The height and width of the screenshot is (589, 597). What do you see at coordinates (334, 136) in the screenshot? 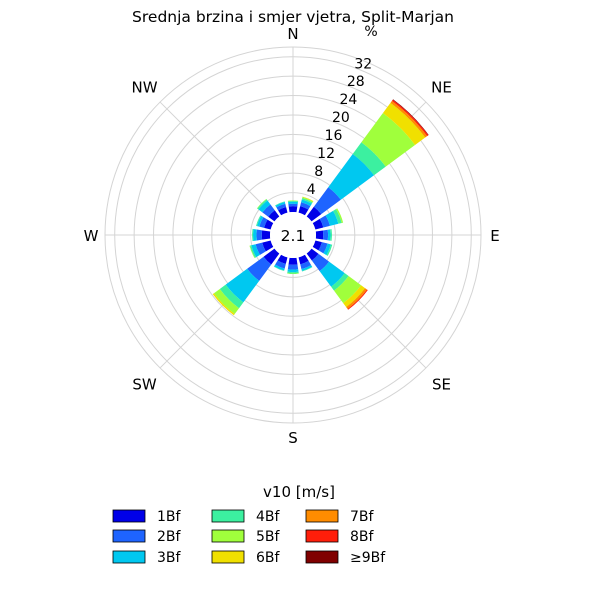
I see `radial-tick-label: 16` at bounding box center [334, 136].